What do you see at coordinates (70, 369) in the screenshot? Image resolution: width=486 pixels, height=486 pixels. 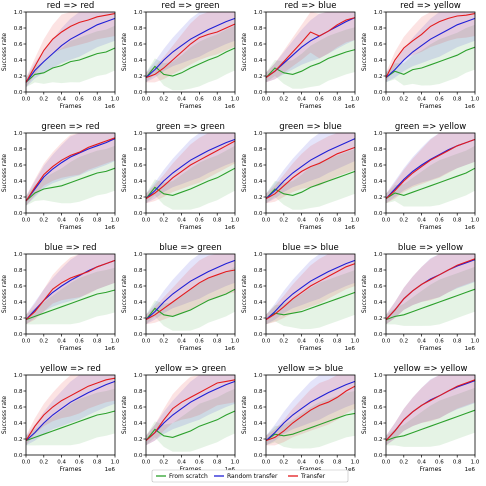 I see `subplot-title: yellow => red` at bounding box center [70, 369].